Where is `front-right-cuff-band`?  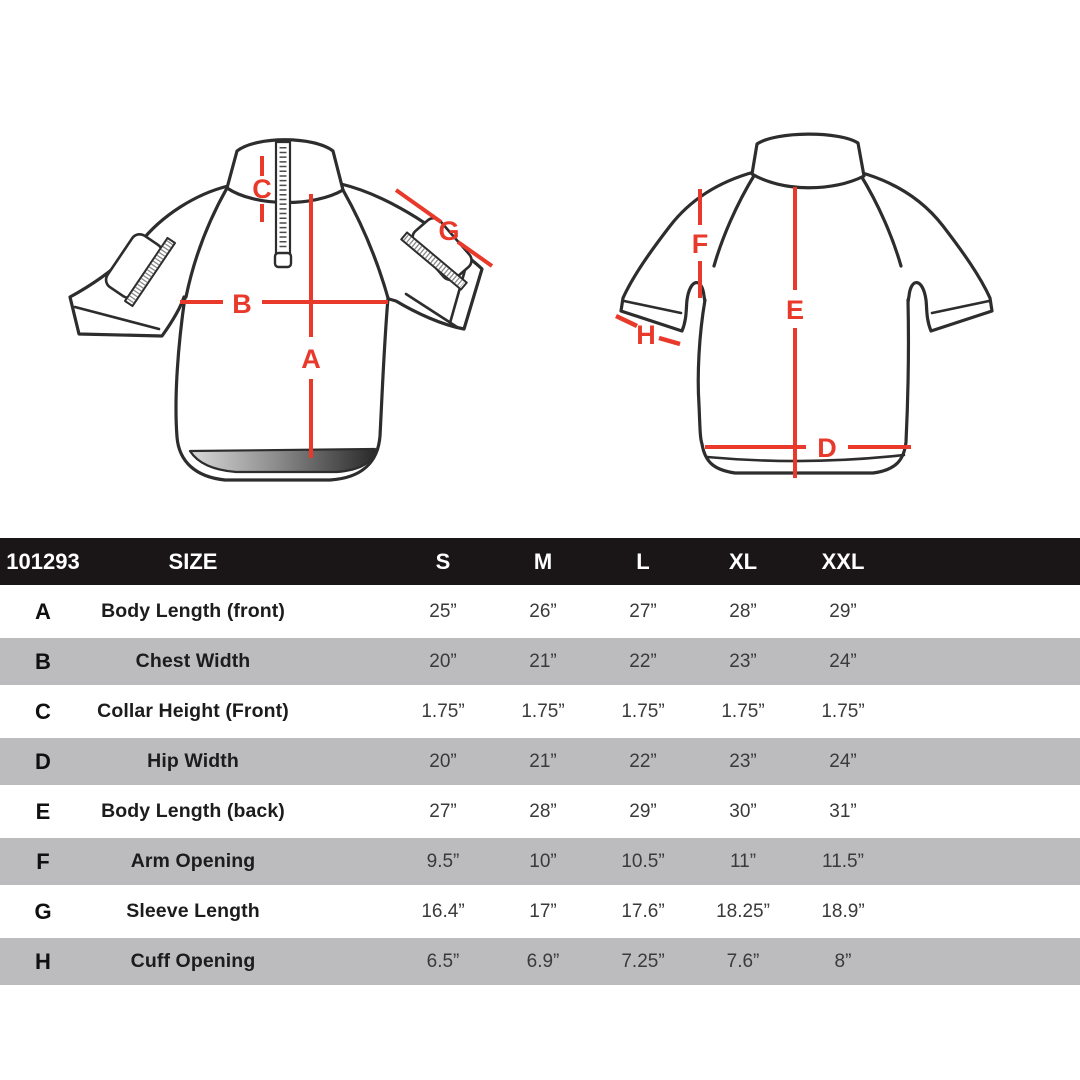
front-right-cuff-band is located at coordinates (458, 293).